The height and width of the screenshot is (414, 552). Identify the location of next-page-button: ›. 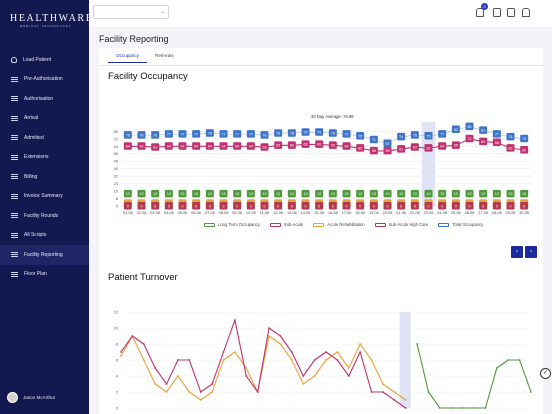
(531, 252).